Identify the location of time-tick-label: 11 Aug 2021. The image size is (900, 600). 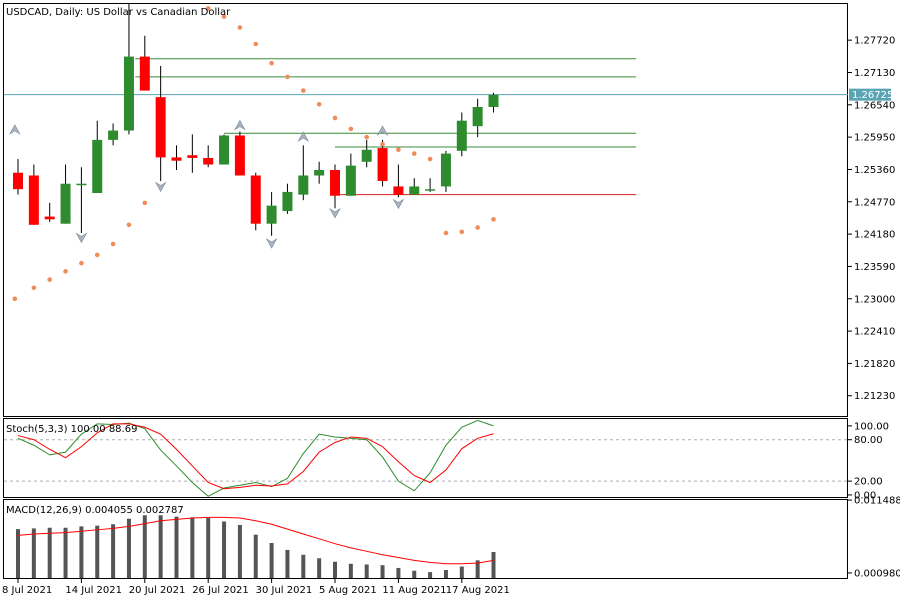
(414, 590).